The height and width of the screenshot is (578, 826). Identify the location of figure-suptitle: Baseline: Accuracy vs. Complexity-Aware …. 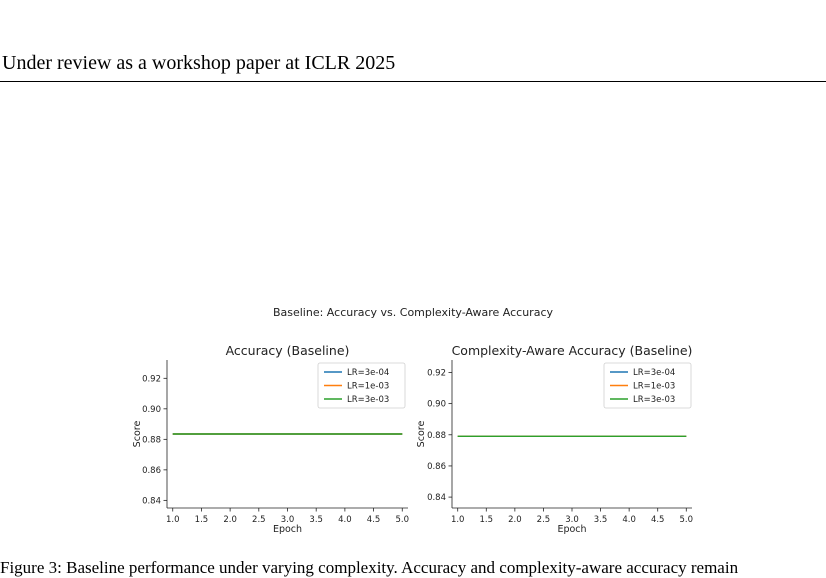
(413, 312).